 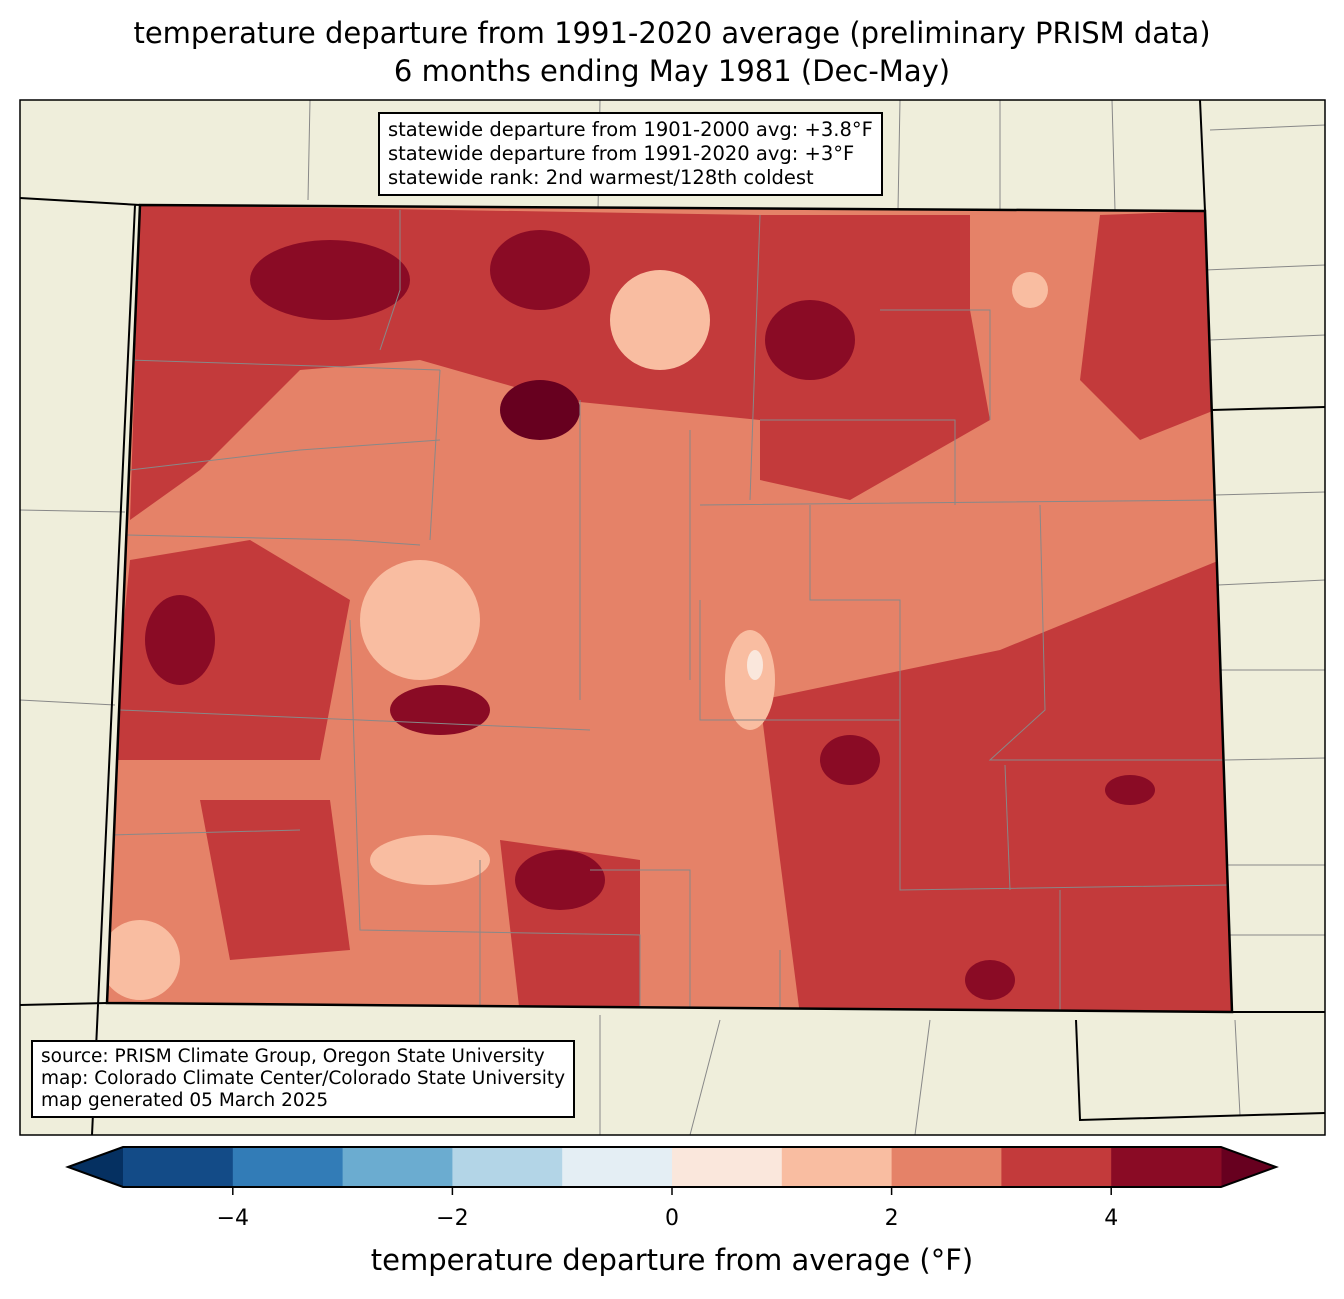 I want to click on source-line-3: map generated 05 March 2025, so click(x=185, y=1100).